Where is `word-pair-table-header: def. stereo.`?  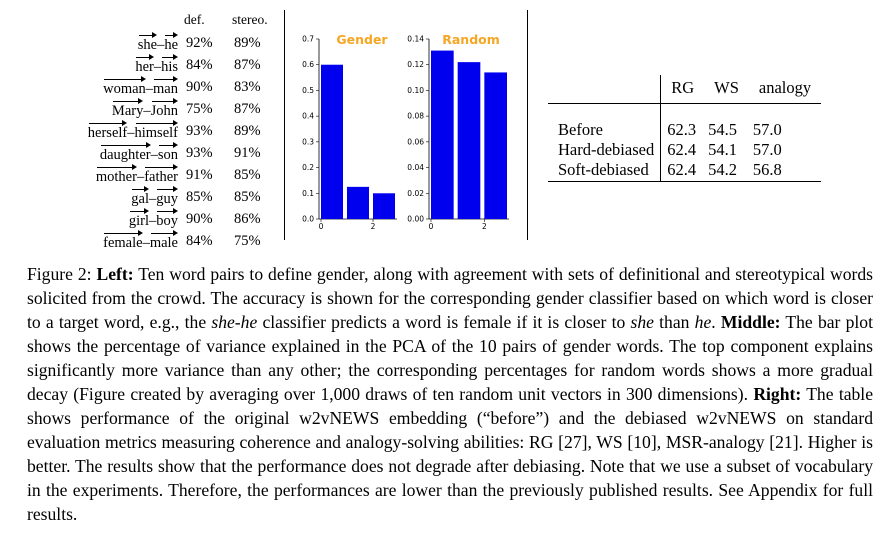
word-pair-table-header: def. stereo. is located at coordinates (160, 22).